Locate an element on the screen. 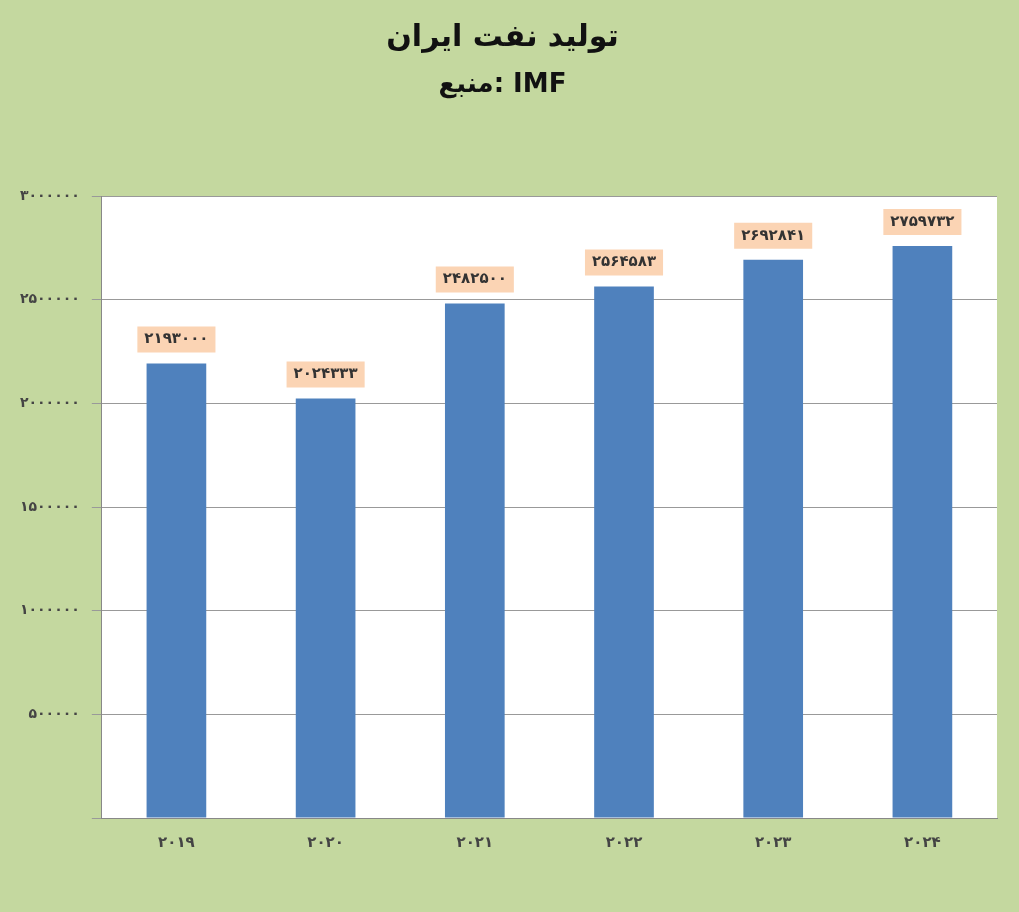  data-label: ۲۴۸۲۵۰۰ is located at coordinates (474, 278).